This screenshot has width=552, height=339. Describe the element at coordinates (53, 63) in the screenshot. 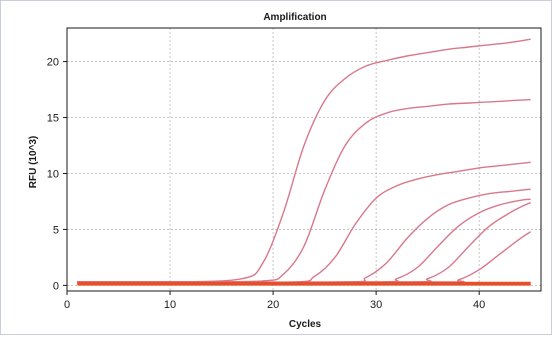

I see `y-tick-label: 20` at that location.